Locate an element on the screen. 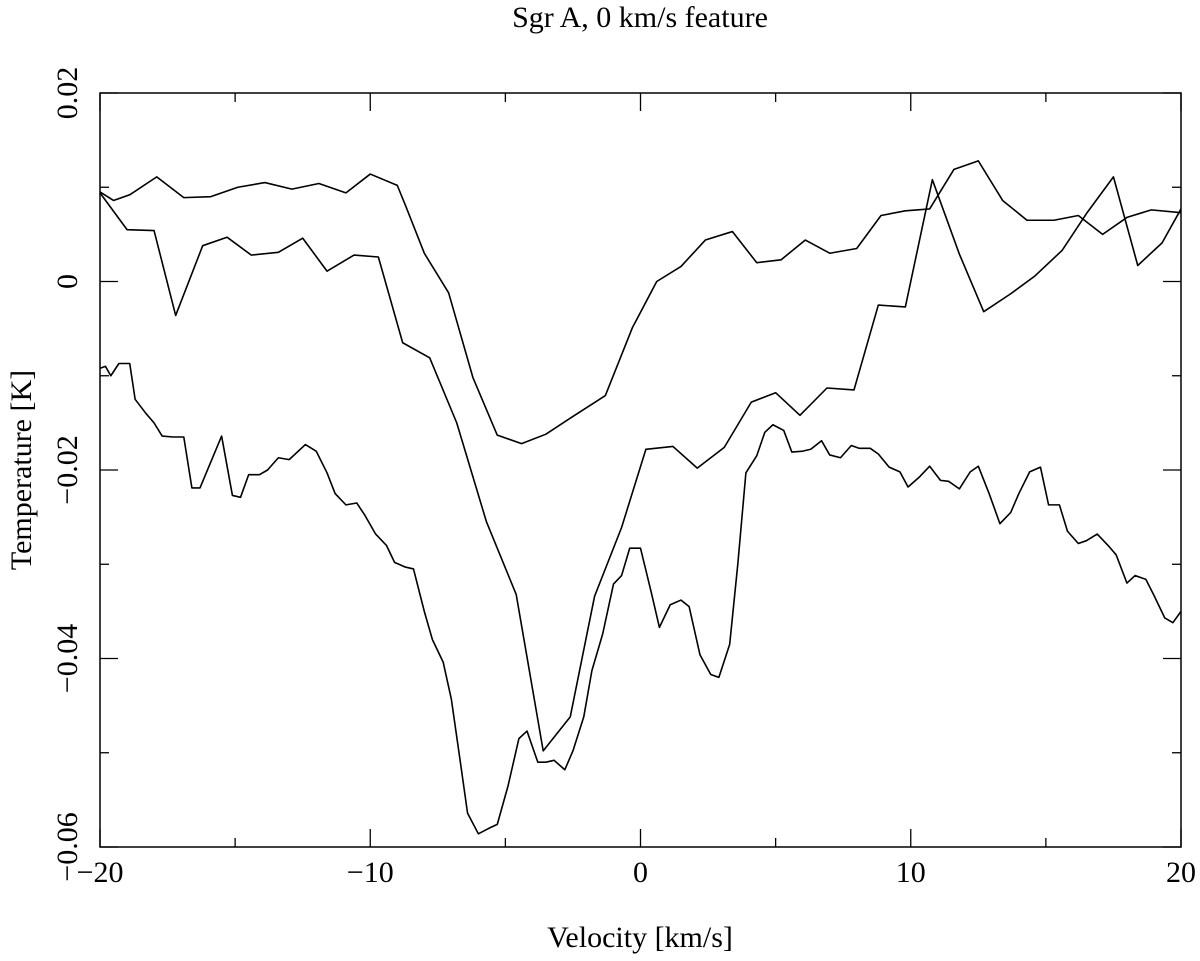 This screenshot has width=1200, height=961. y-axis-label: Temperature [K] is located at coordinates (21, 470).